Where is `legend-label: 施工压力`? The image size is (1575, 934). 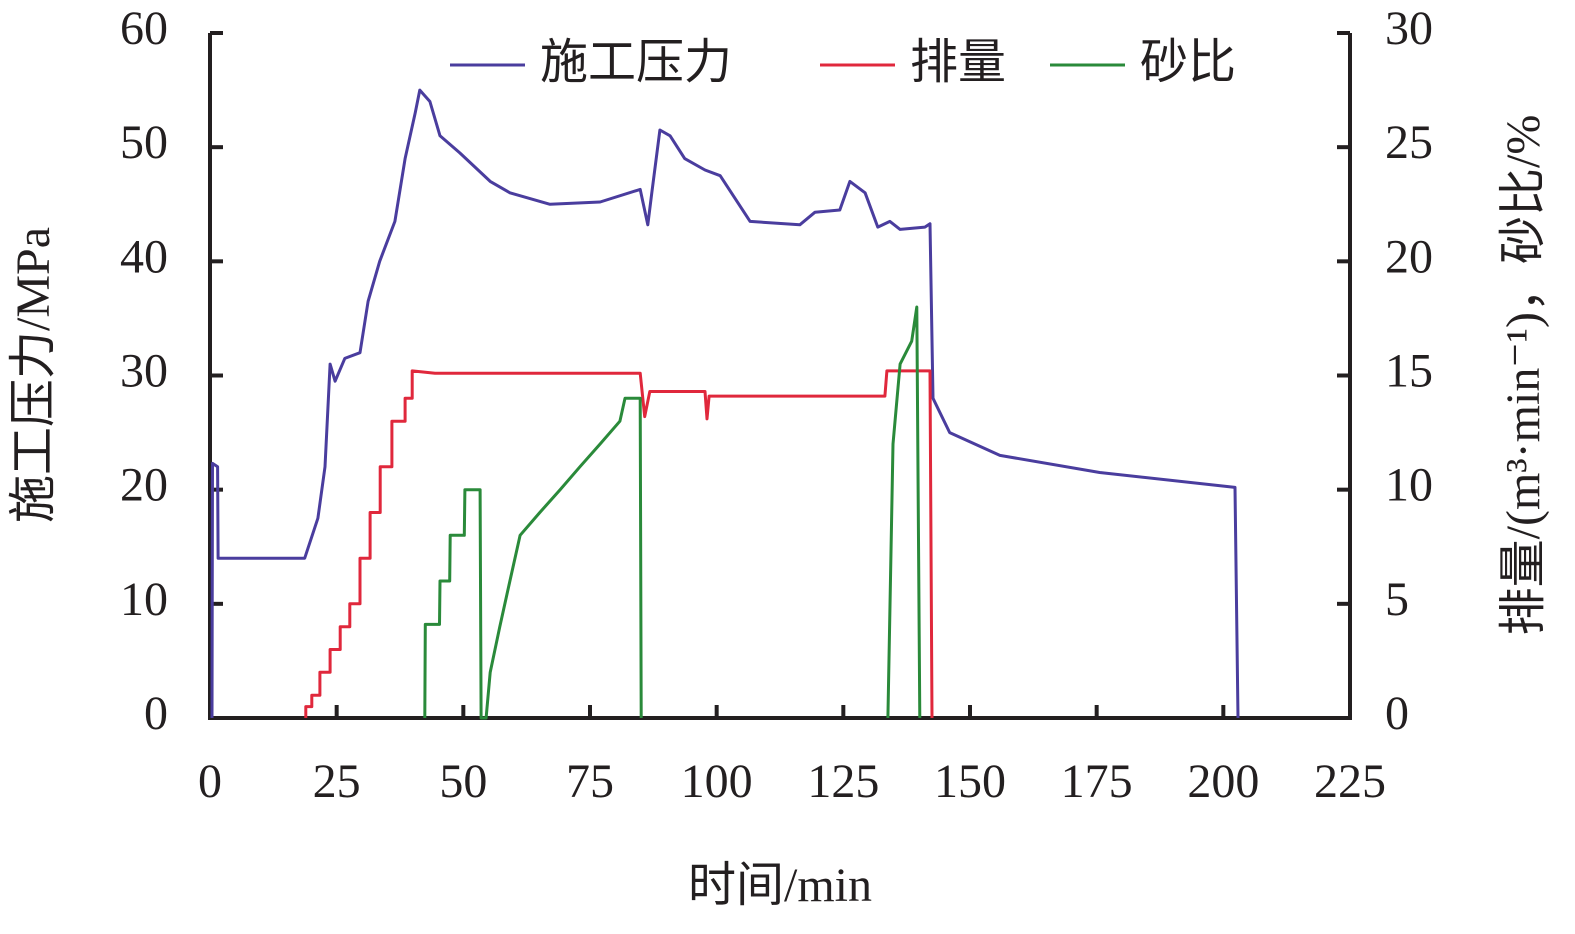
legend-label: 施工压力 is located at coordinates (636, 62).